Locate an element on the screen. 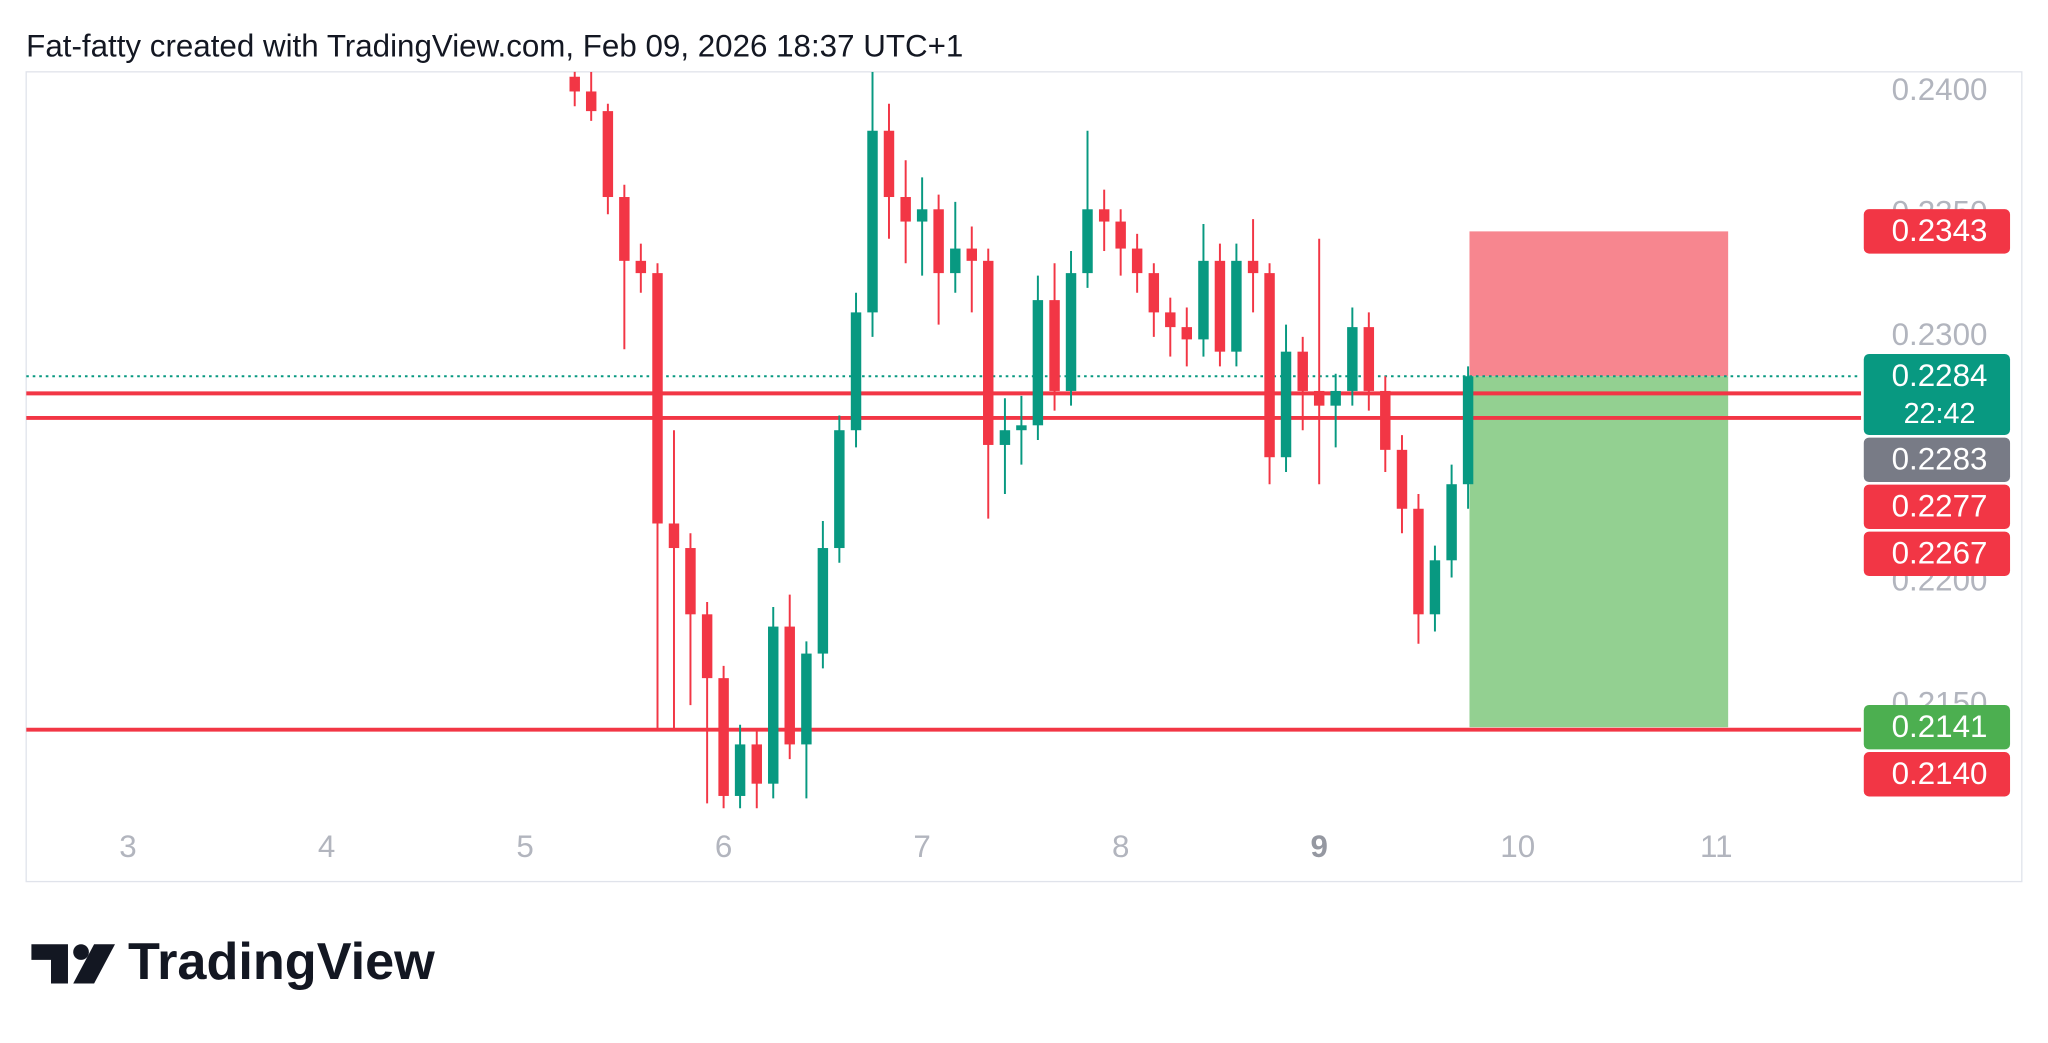 This screenshot has width=2048, height=1043. x-tick-label: 11 is located at coordinates (1716, 846).